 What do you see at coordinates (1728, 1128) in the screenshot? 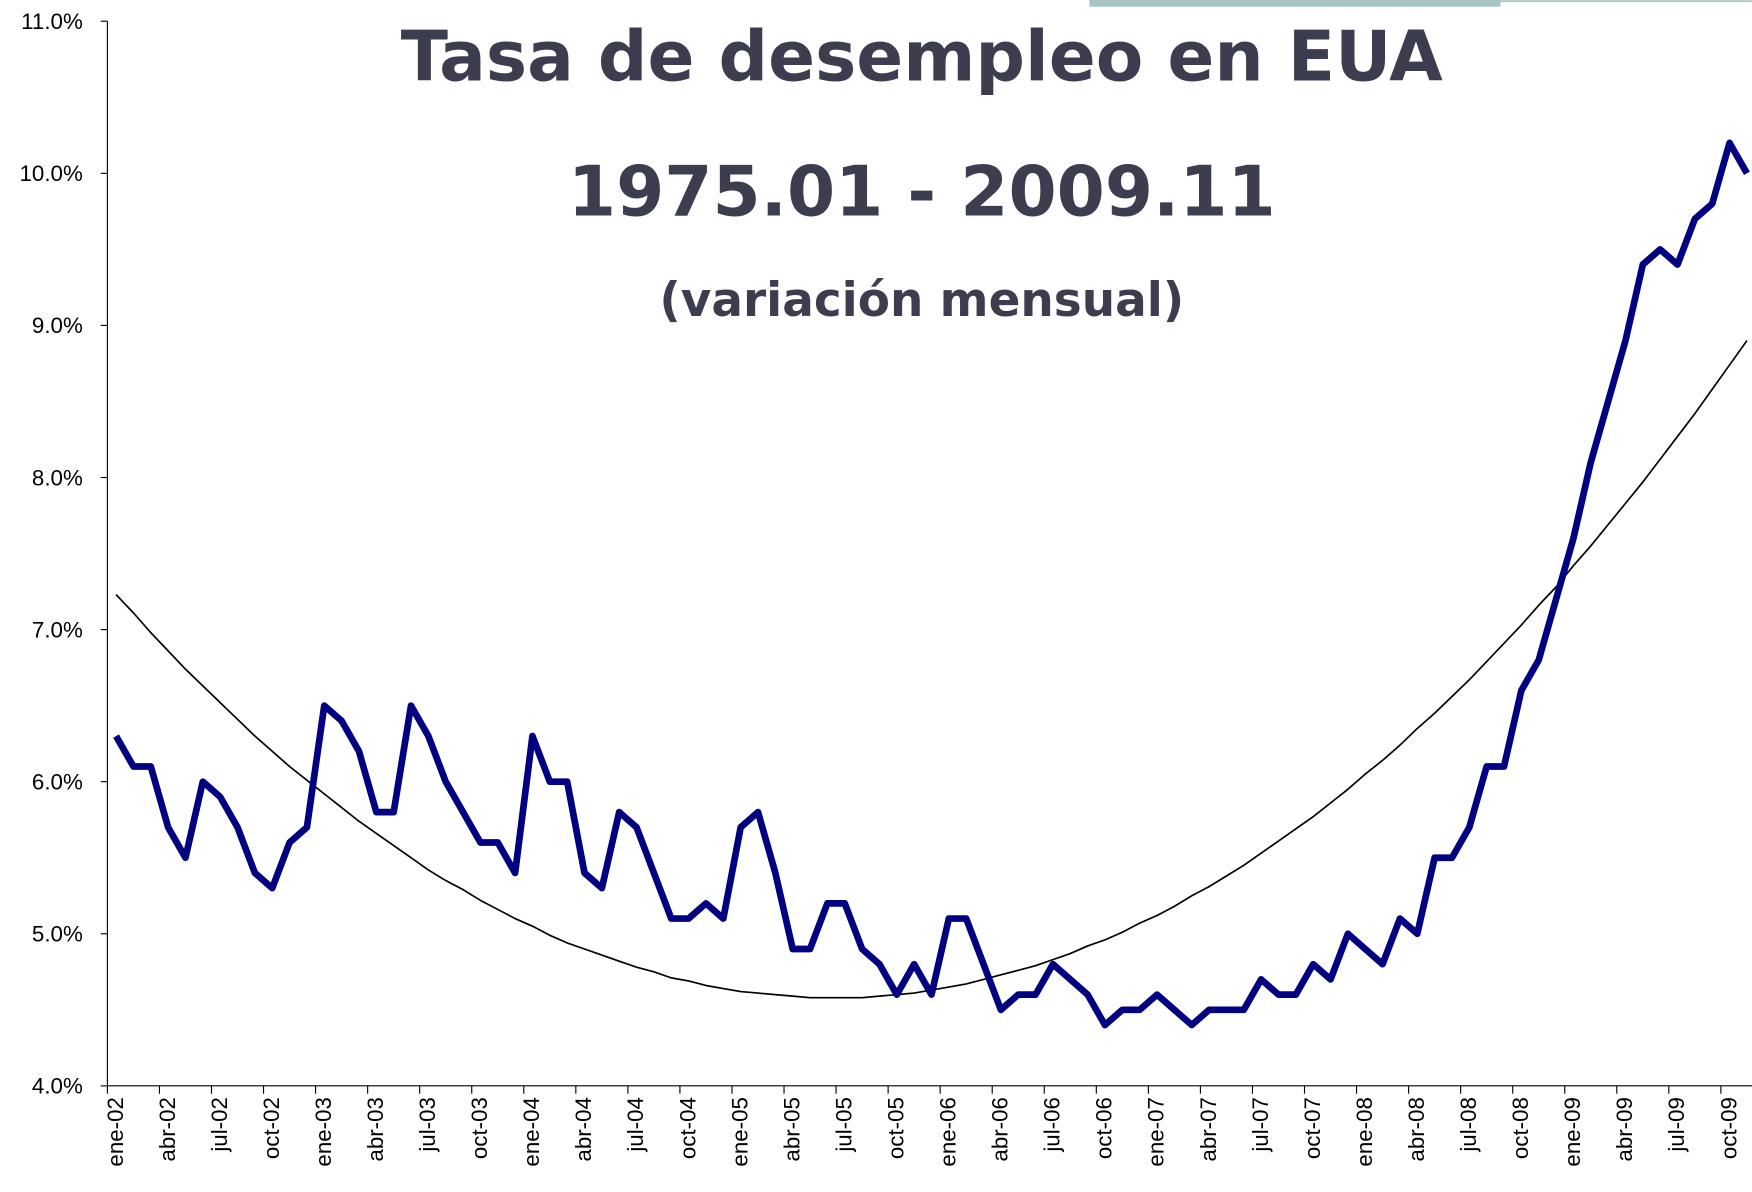
I see `x-tick-label: oct-09` at bounding box center [1728, 1128].